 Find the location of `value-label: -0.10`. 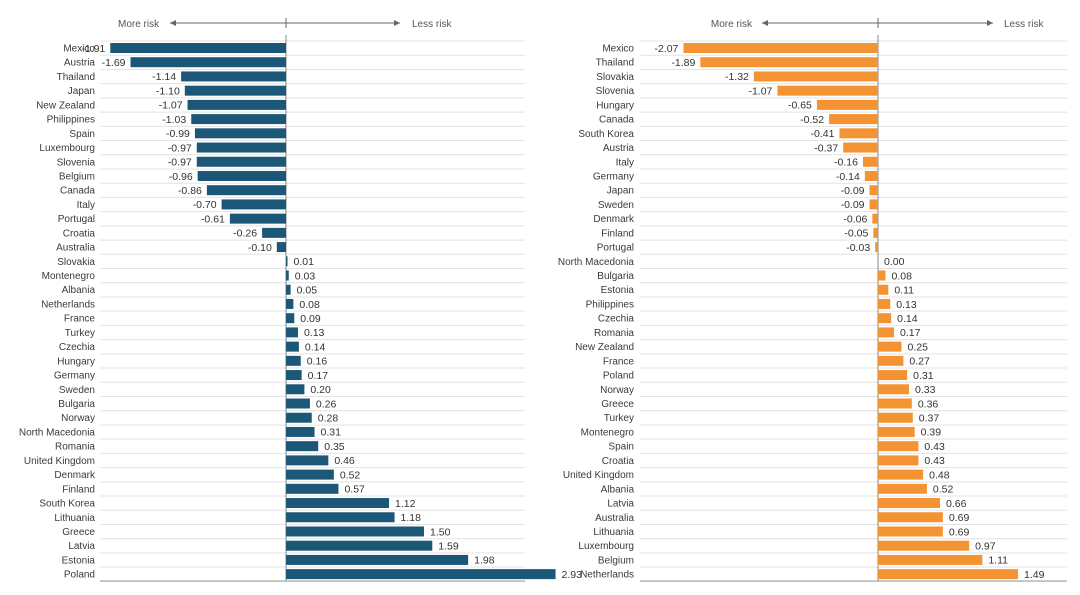

value-label: -0.10 is located at coordinates (260, 248).